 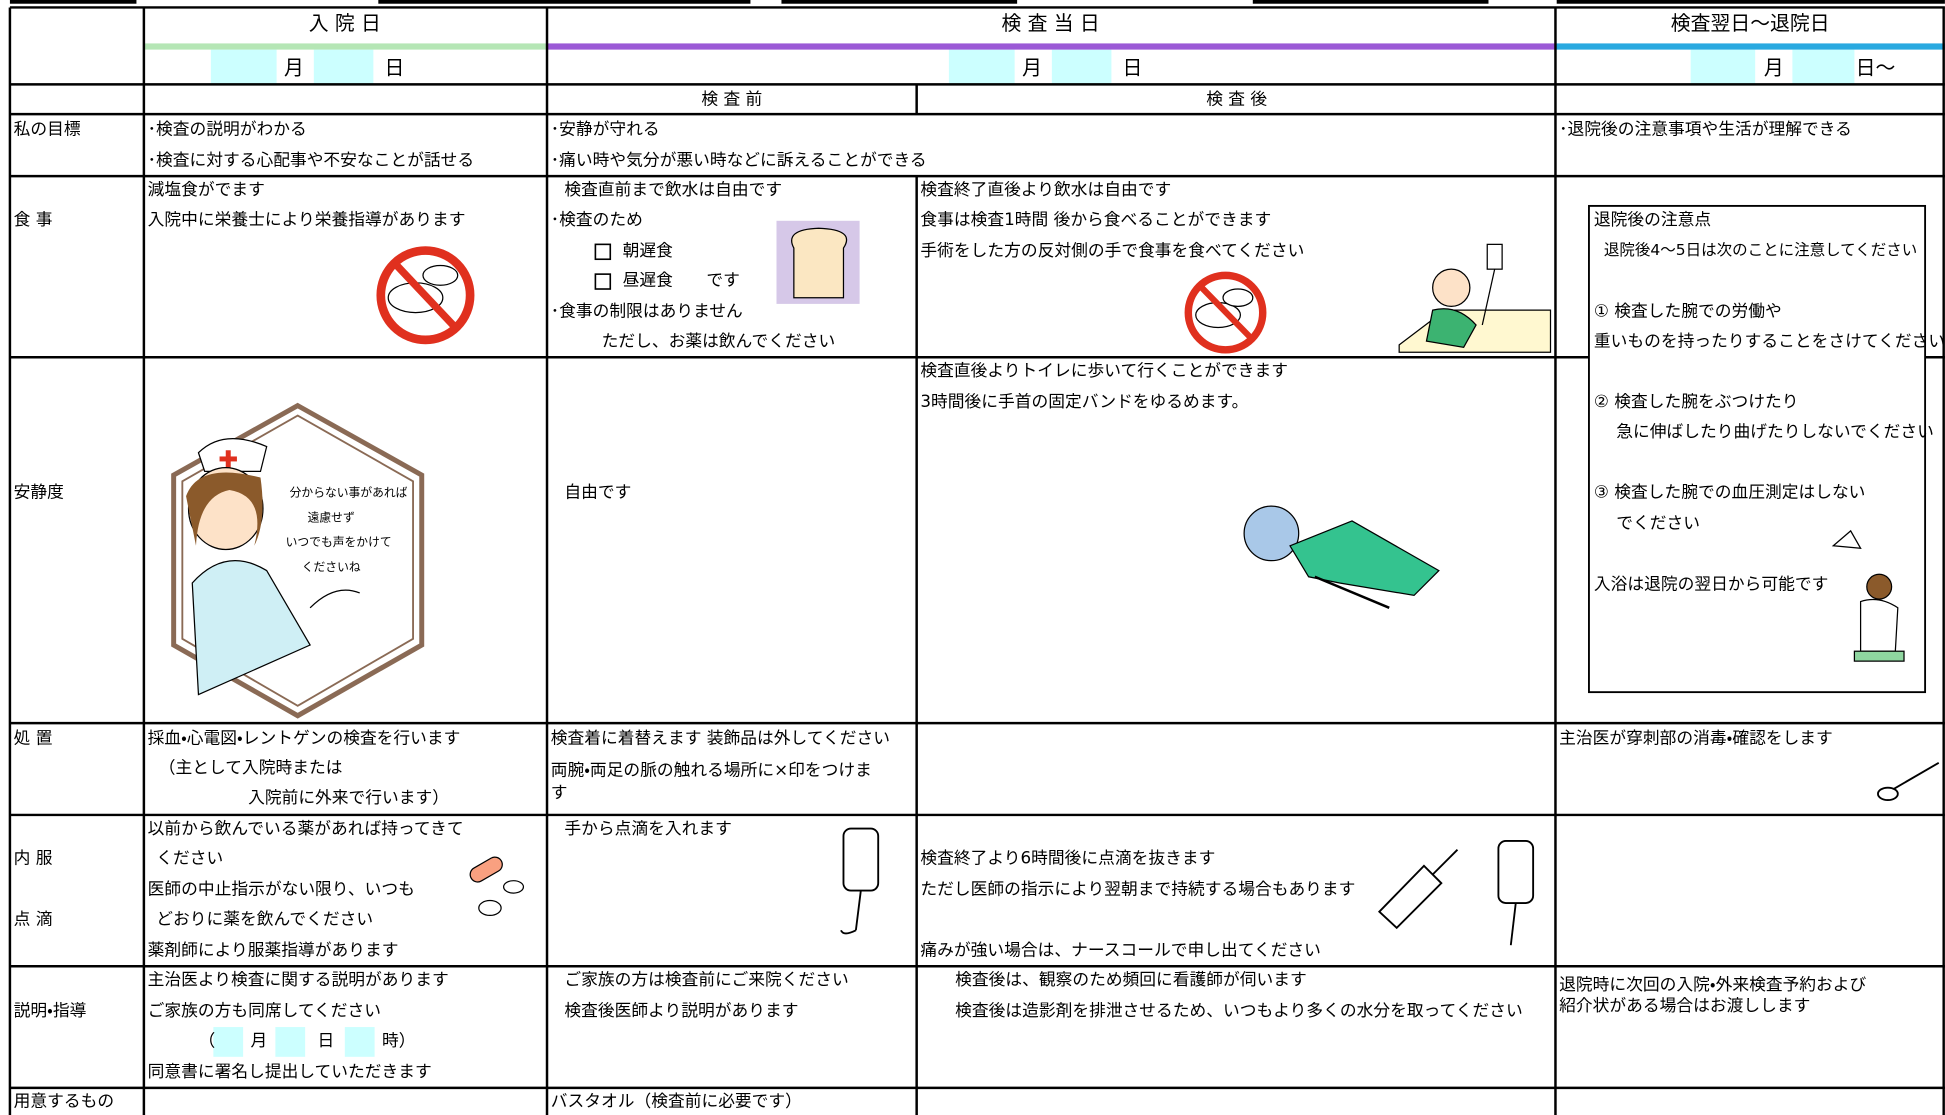 What do you see at coordinates (38, 492) in the screenshot?
I see `row-label: 安静度` at bounding box center [38, 492].